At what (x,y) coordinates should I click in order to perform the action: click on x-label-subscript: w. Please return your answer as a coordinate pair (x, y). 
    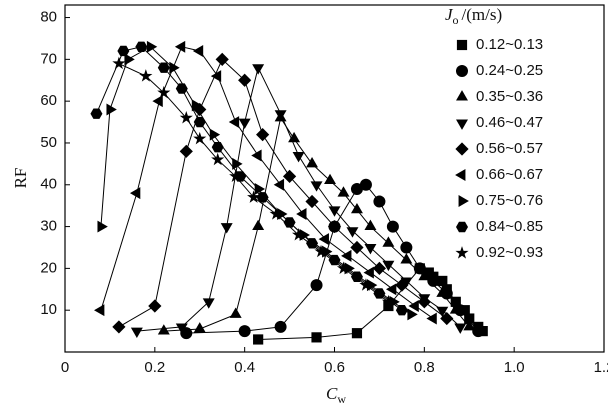
    Looking at the image, I should click on (341, 399).